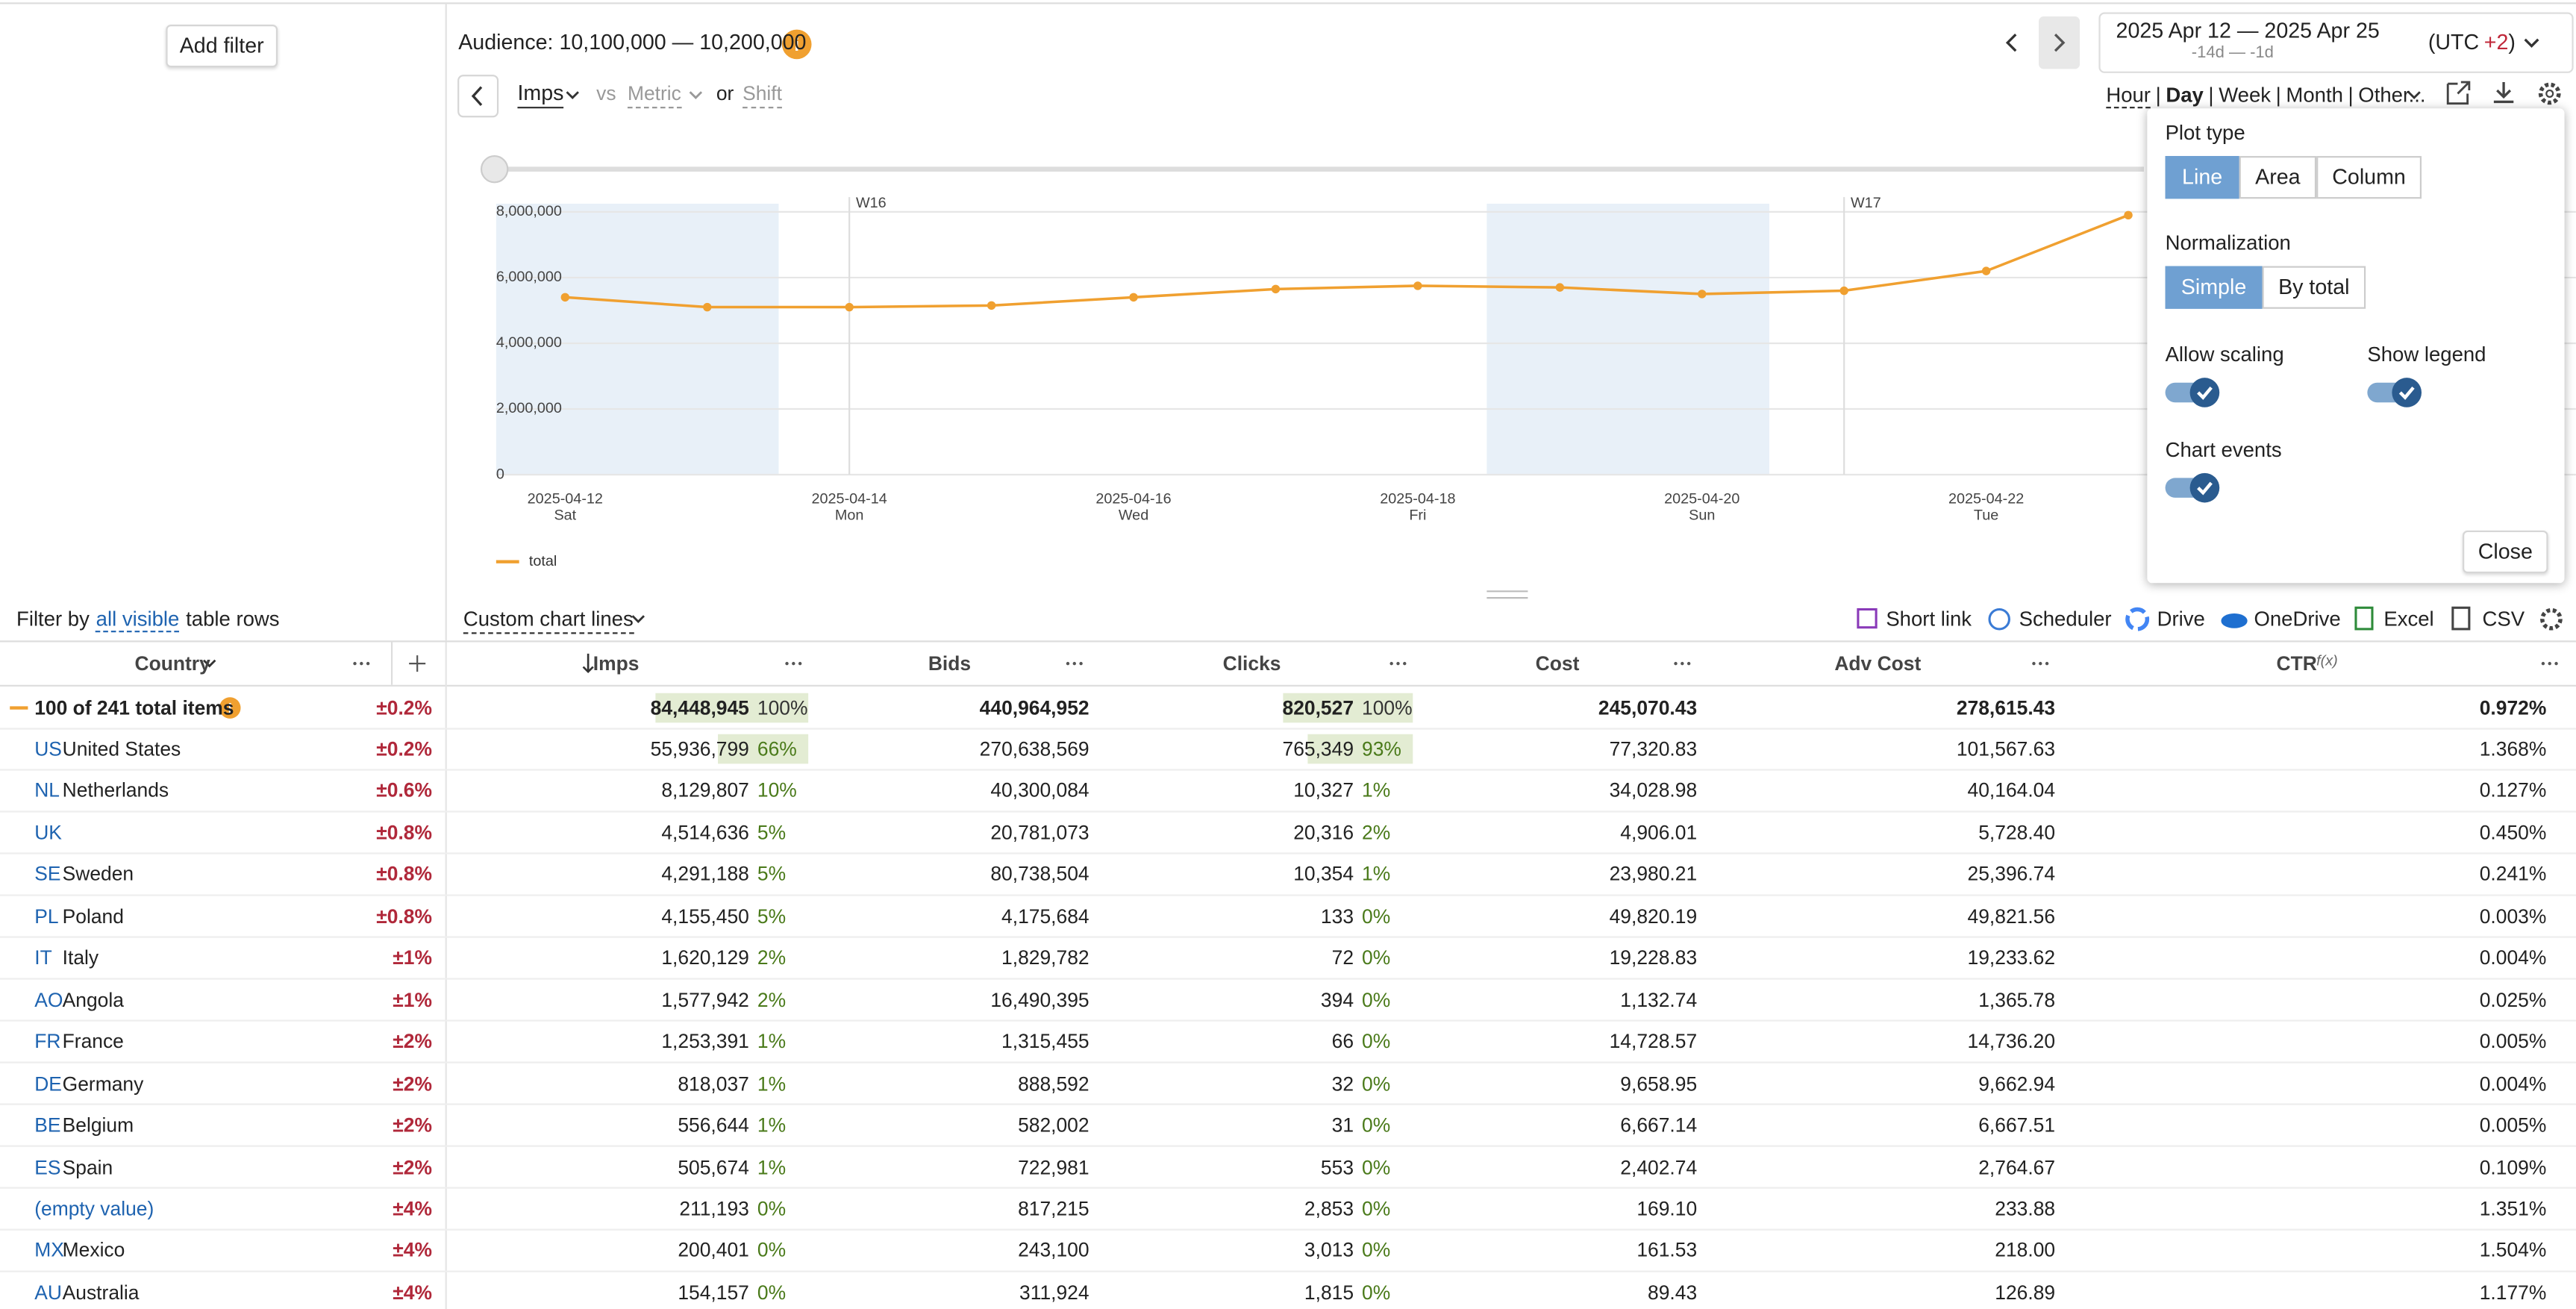 Image resolution: width=2576 pixels, height=1309 pixels. Describe the element at coordinates (2296, 663) in the screenshot. I see `column-header: CTR` at that location.